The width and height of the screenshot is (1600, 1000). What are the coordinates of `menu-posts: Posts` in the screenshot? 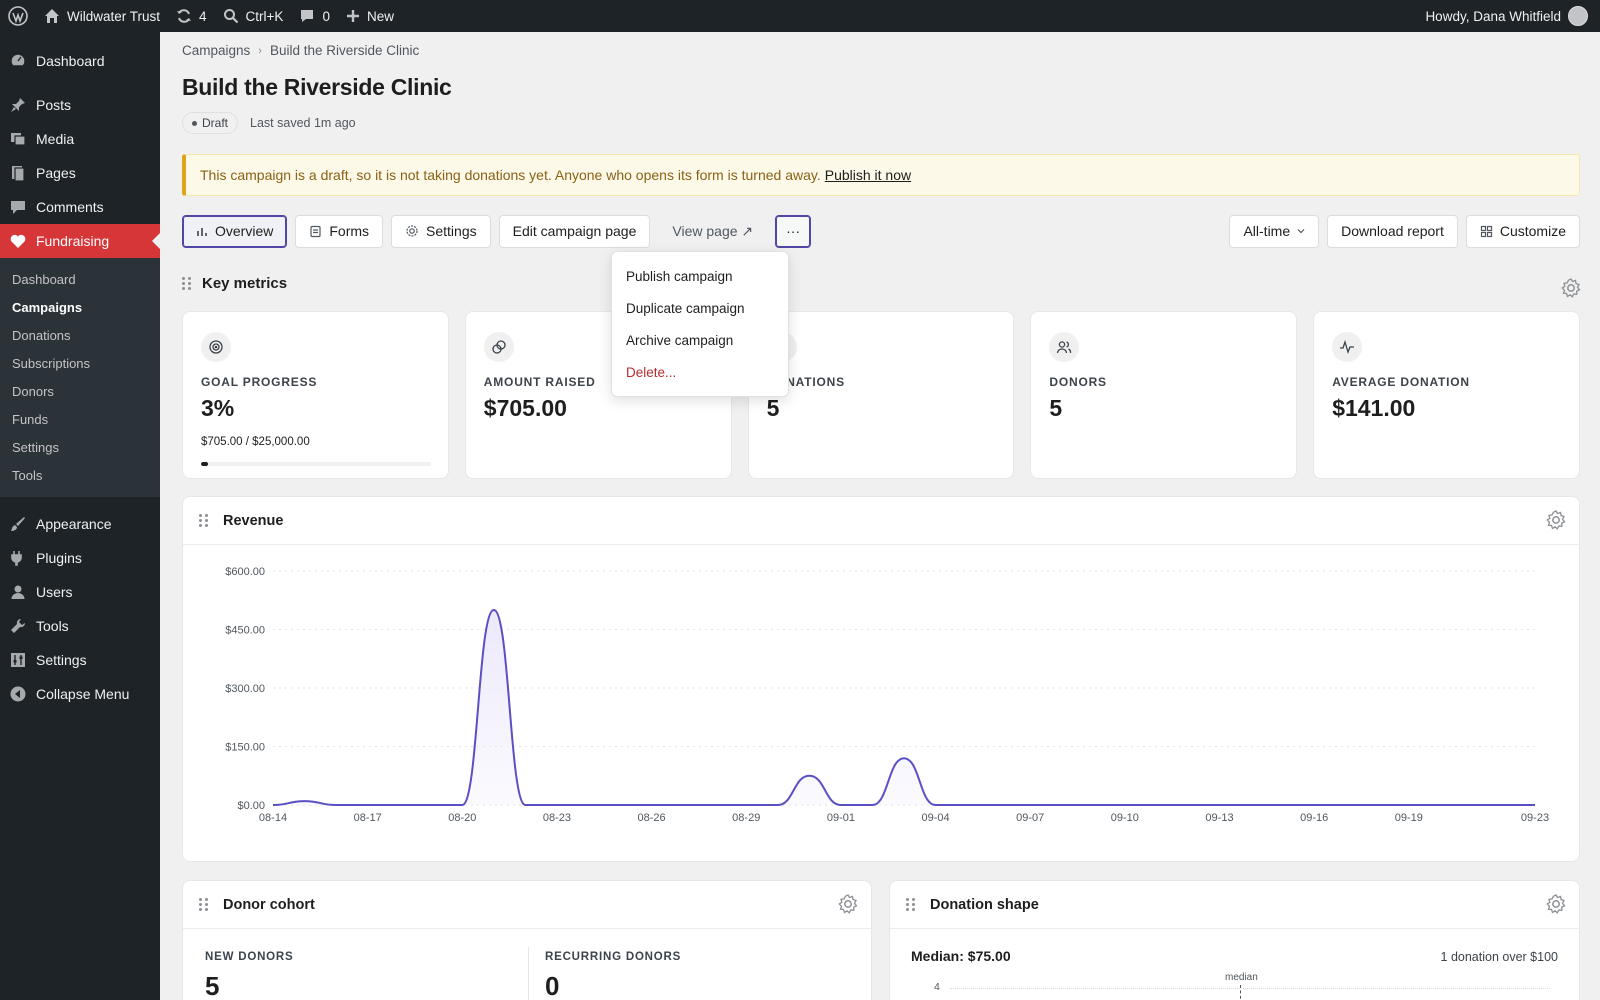 It's located at (80, 105).